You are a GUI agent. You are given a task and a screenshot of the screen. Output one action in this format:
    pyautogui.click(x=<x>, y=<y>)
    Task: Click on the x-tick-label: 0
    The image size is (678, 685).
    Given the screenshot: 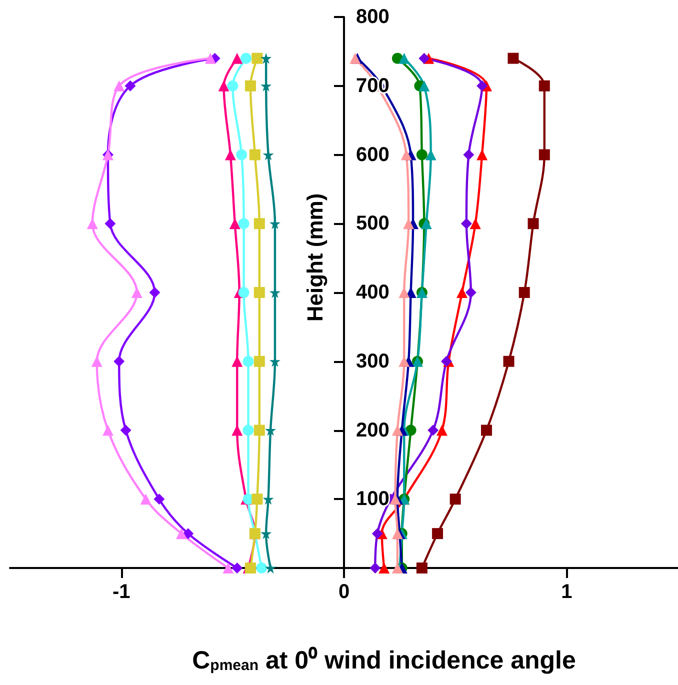 What is the action you would take?
    pyautogui.click(x=344, y=592)
    